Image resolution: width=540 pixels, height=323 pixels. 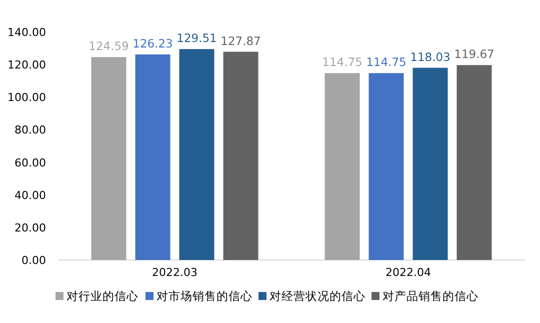 I want to click on y-tick-label: 80.00, so click(x=30, y=130).